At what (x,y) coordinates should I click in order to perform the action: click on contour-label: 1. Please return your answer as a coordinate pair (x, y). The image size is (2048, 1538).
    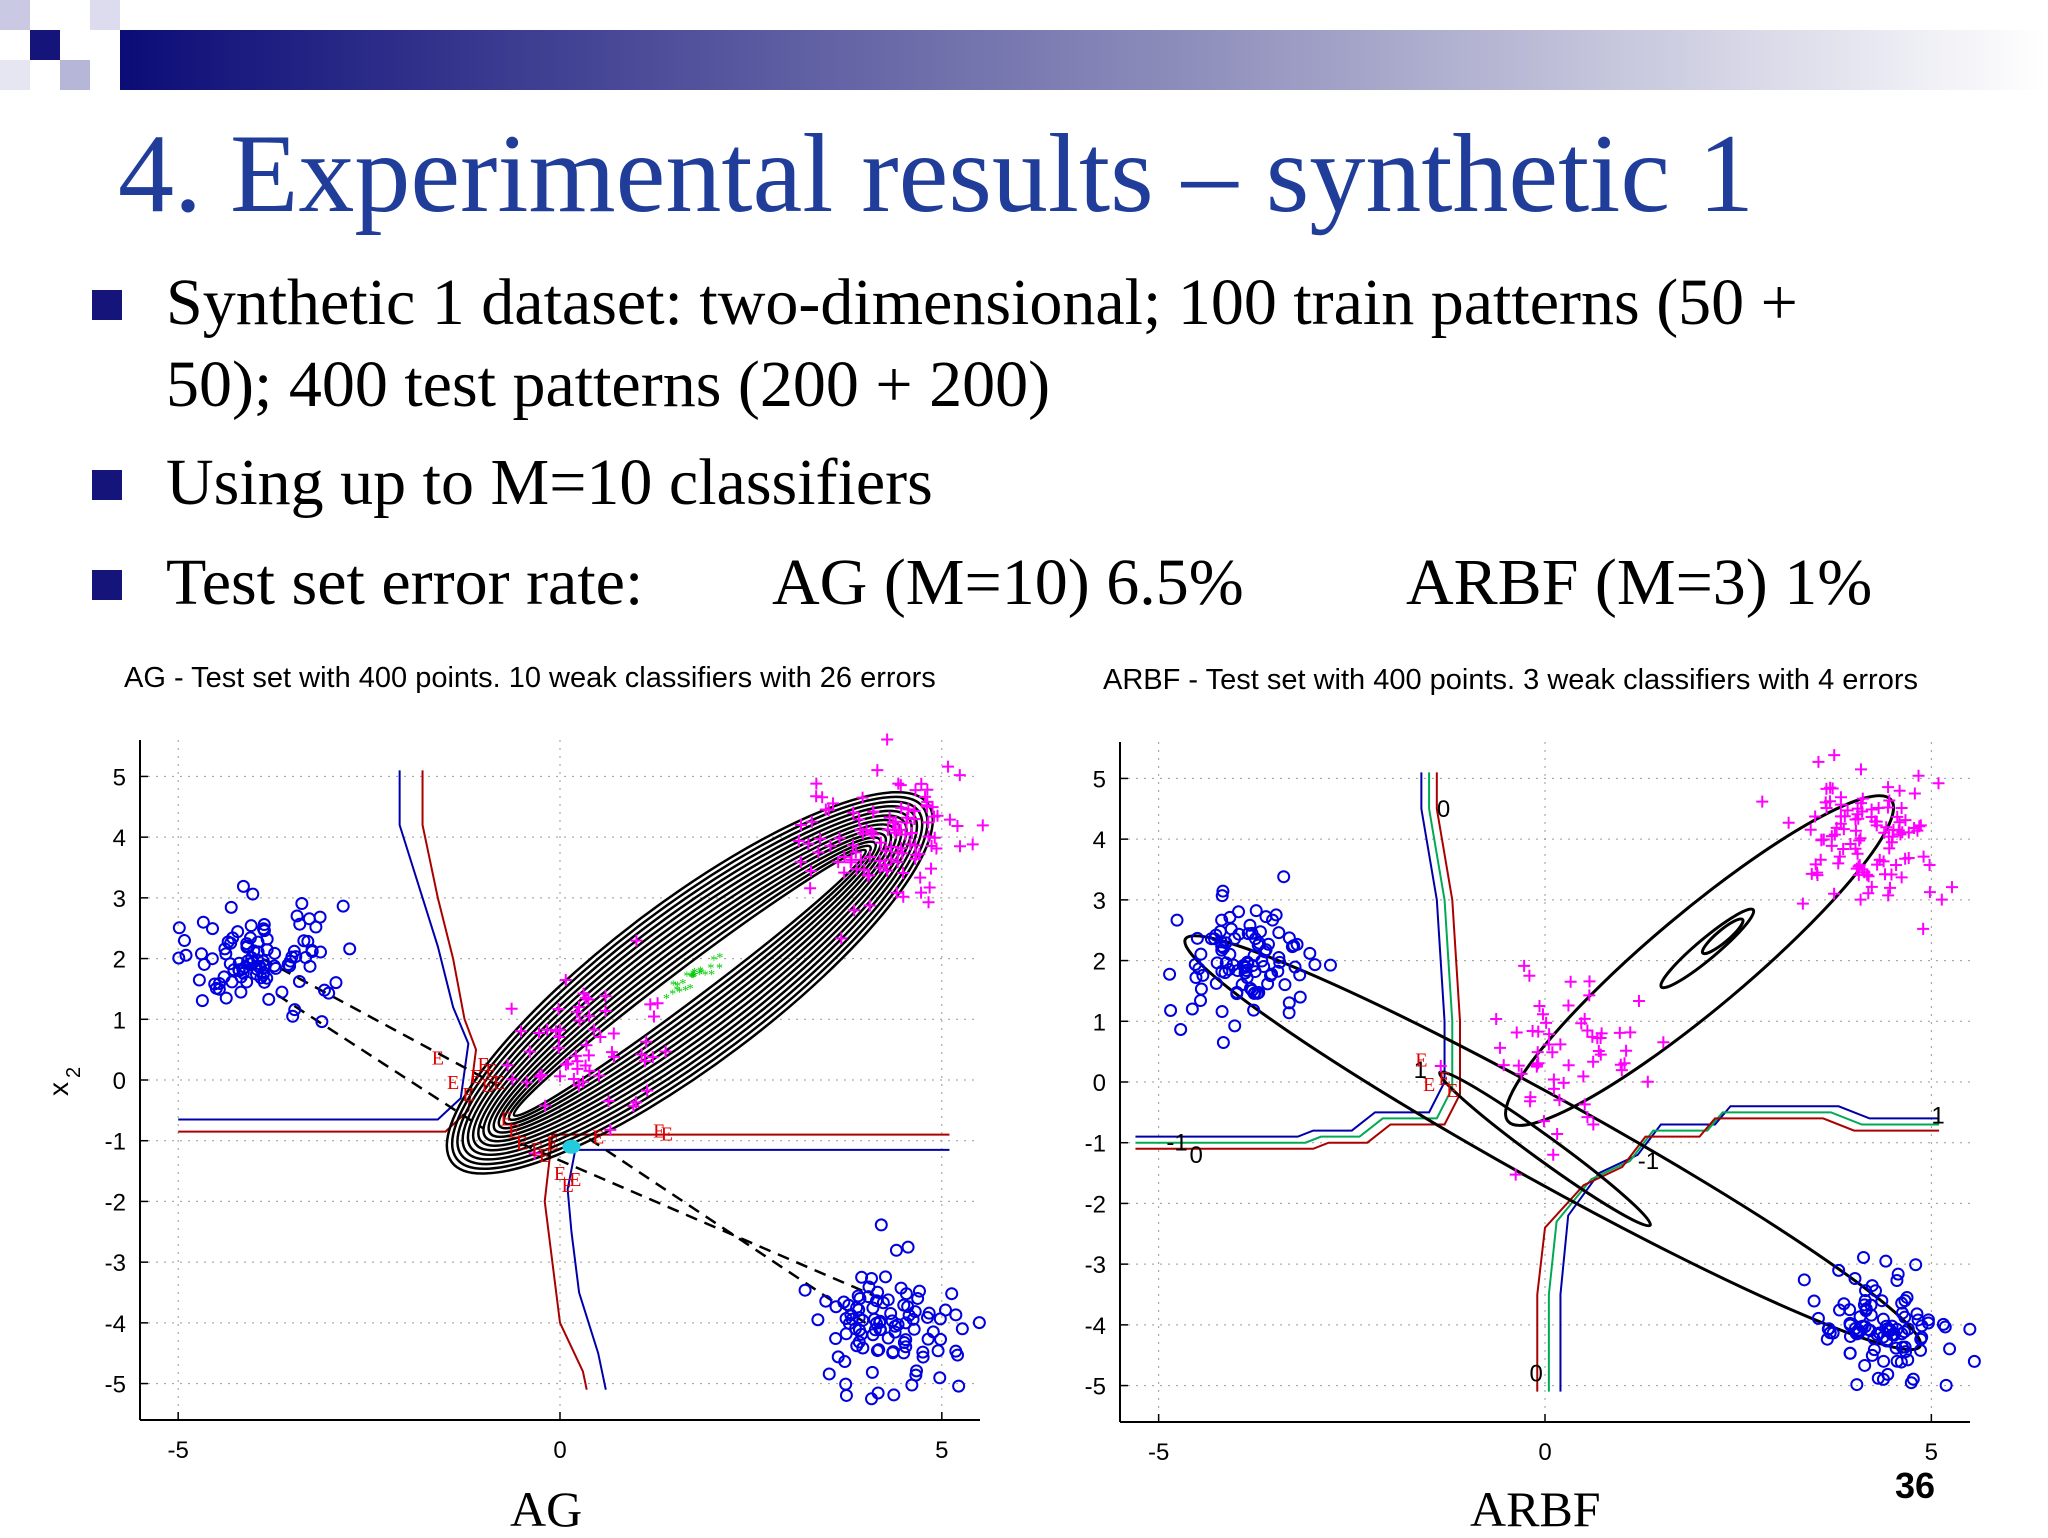
    Looking at the image, I should click on (1937, 1115).